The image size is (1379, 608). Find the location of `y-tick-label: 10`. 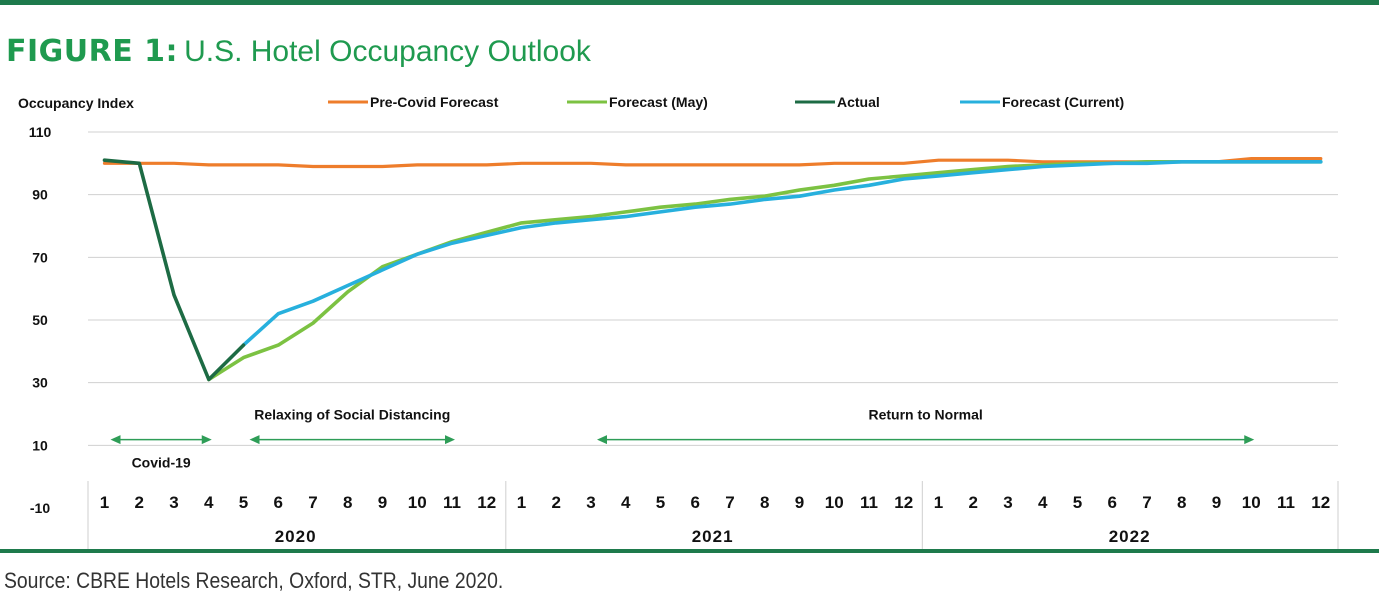

y-tick-label: 10 is located at coordinates (40, 445).